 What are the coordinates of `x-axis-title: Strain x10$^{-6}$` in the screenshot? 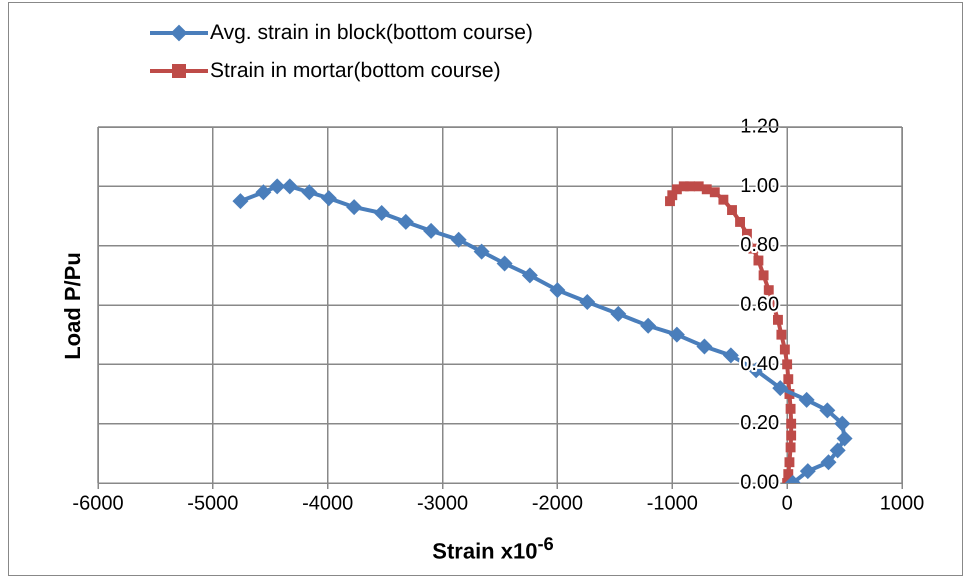 It's located at (493, 548).